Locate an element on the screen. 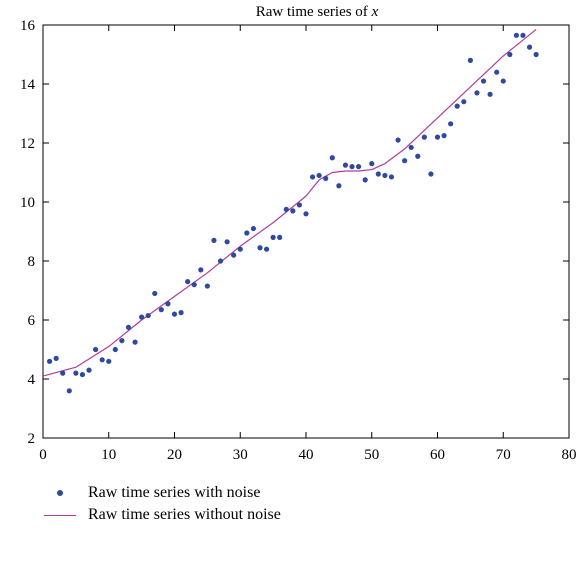  x-tick-label: 40 is located at coordinates (306, 455).